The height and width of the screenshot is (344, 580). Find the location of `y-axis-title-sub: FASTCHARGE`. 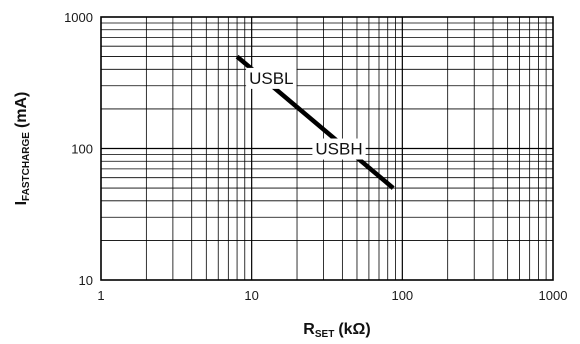

y-axis-title-sub: FASTCHARGE is located at coordinates (26, 166).